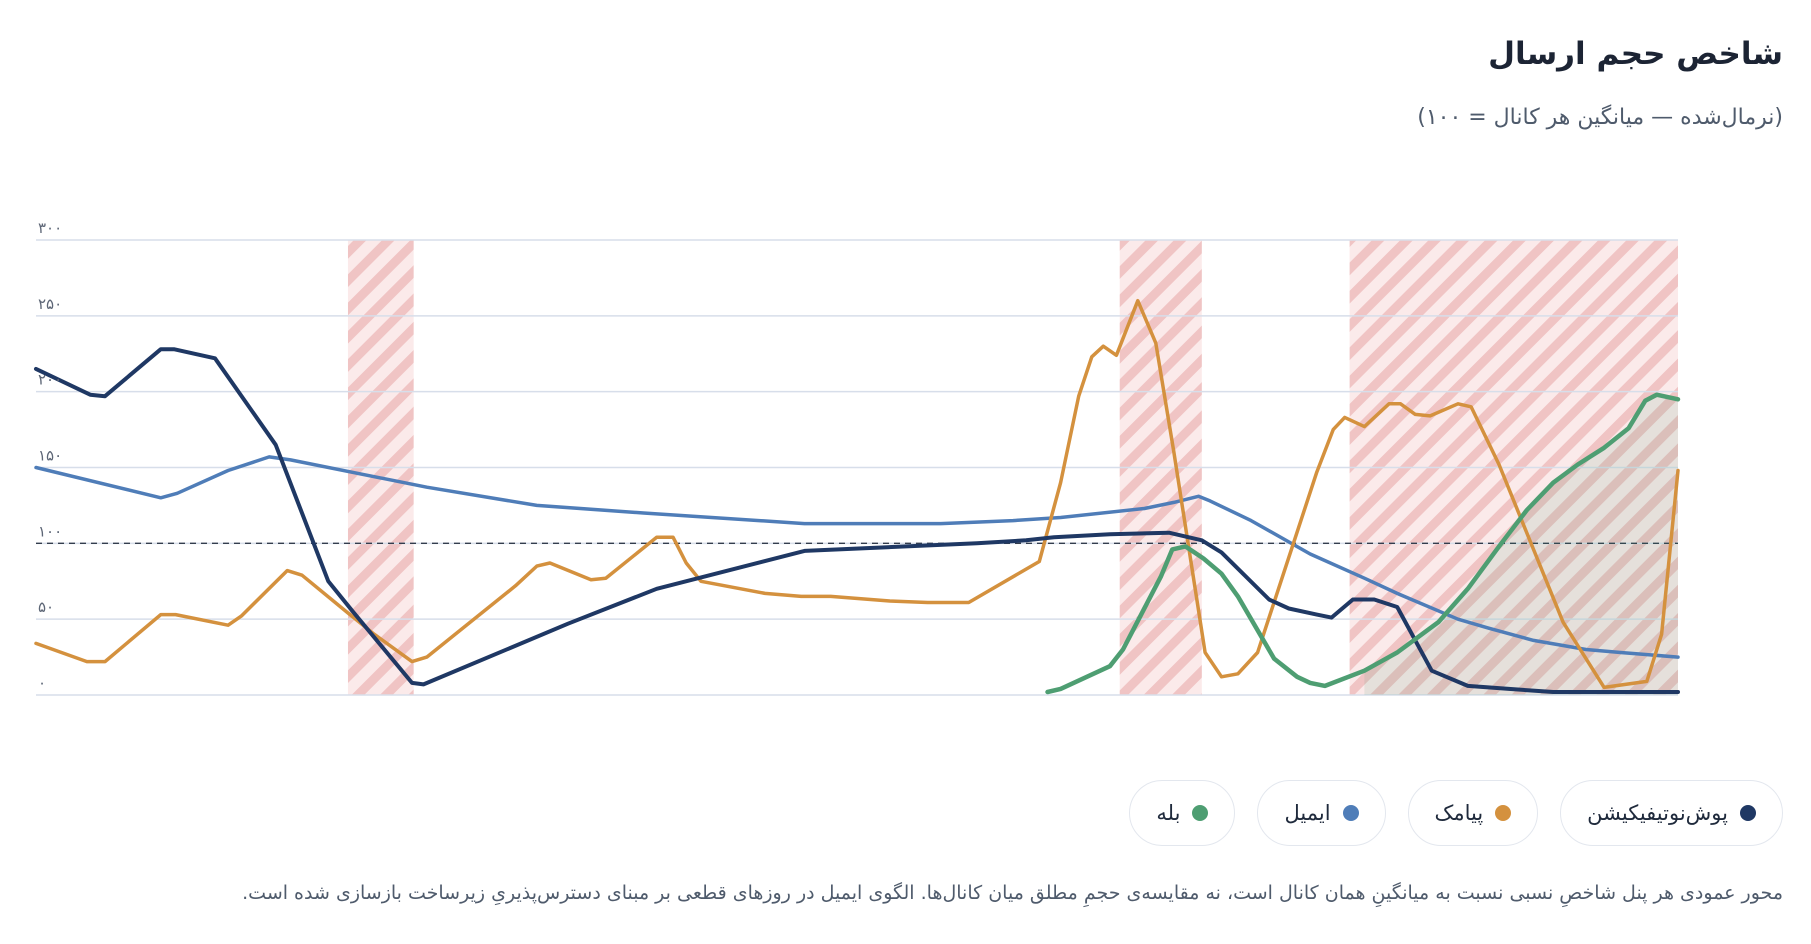 The height and width of the screenshot is (944, 1811). I want to click on legend-item-push: پوش‌نوتیفیکیشن, so click(1671, 813).